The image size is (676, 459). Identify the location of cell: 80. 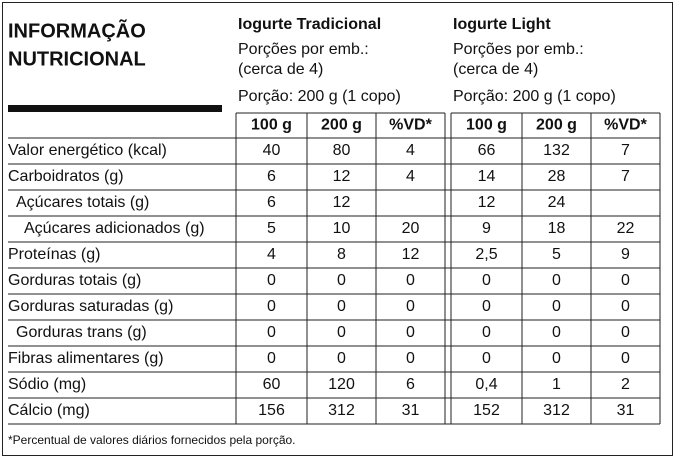
(342, 150).